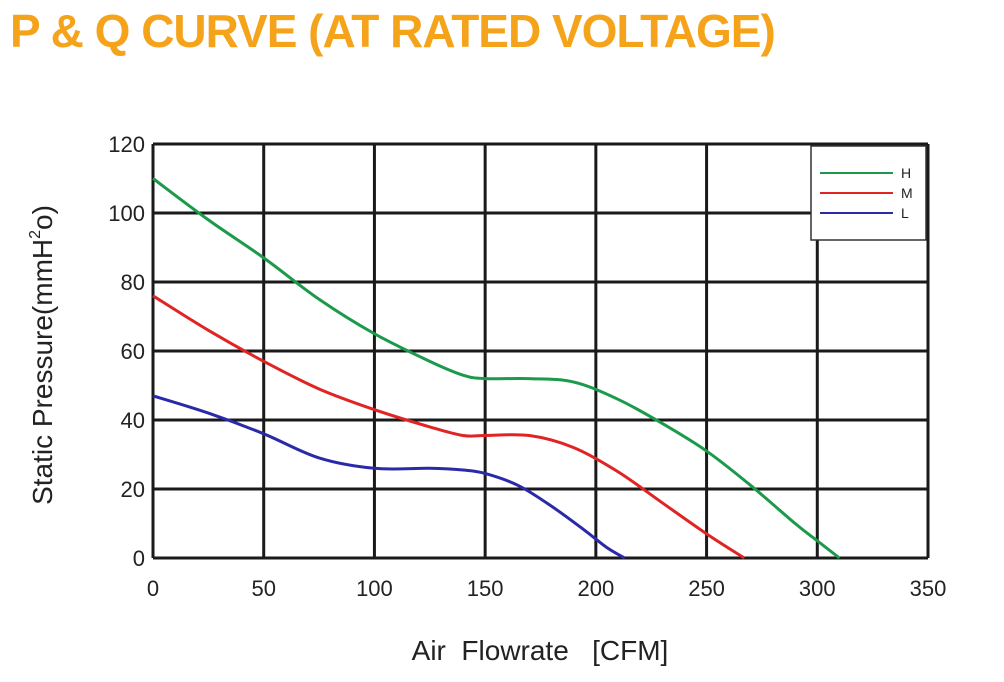  Describe the element at coordinates (133, 351) in the screenshot. I see `y-tick-label-3: 60` at that location.